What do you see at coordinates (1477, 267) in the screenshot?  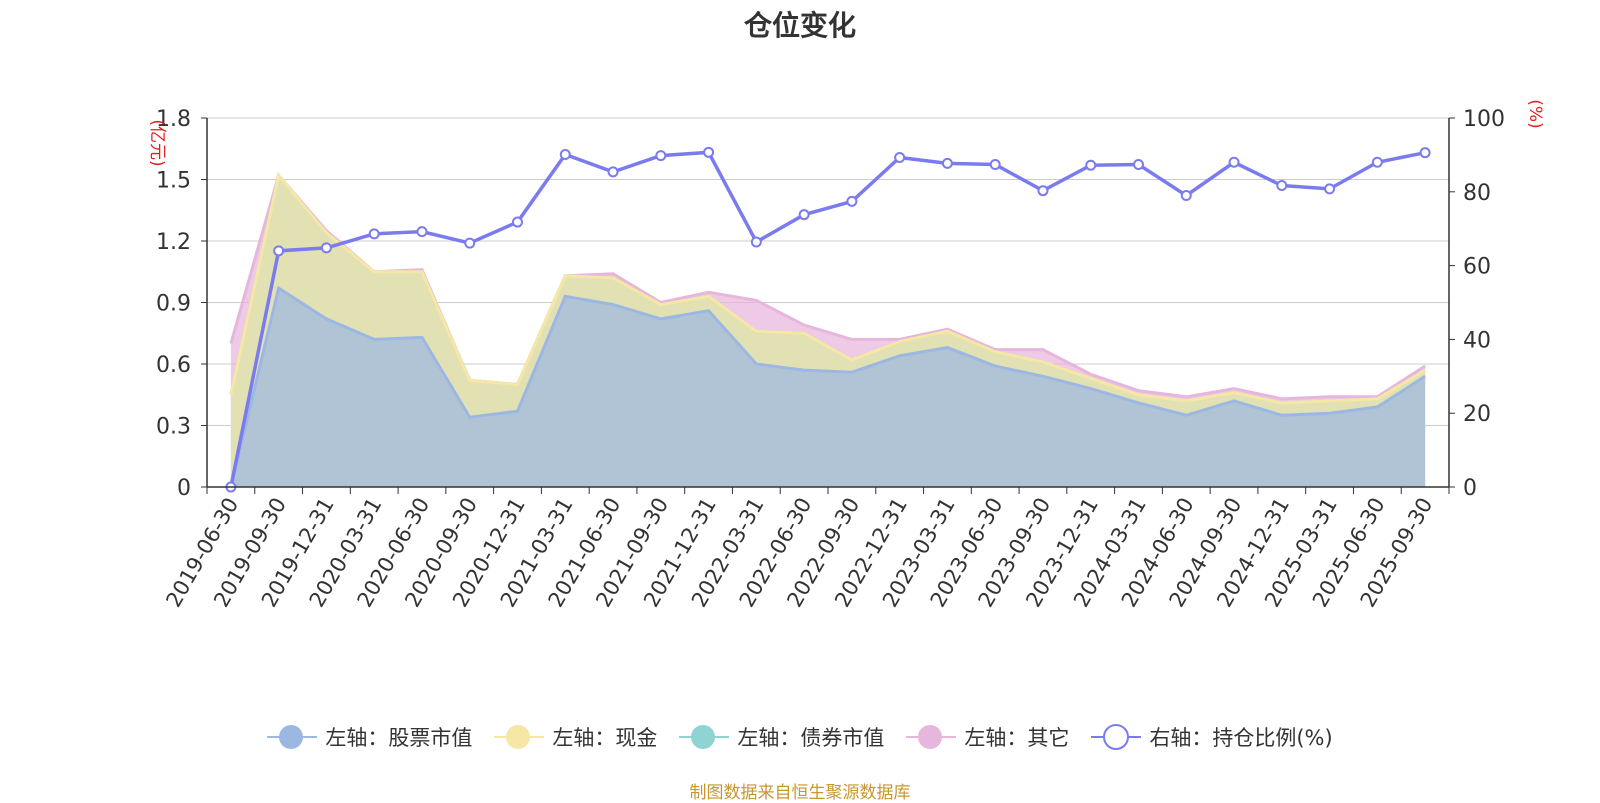 I see `right-tick-label: 60` at bounding box center [1477, 267].